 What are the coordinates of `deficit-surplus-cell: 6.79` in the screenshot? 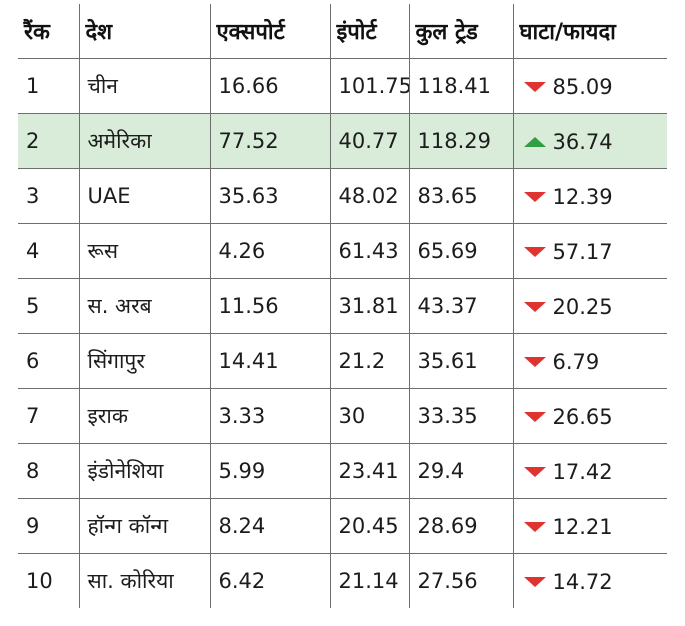 It's located at (589, 361).